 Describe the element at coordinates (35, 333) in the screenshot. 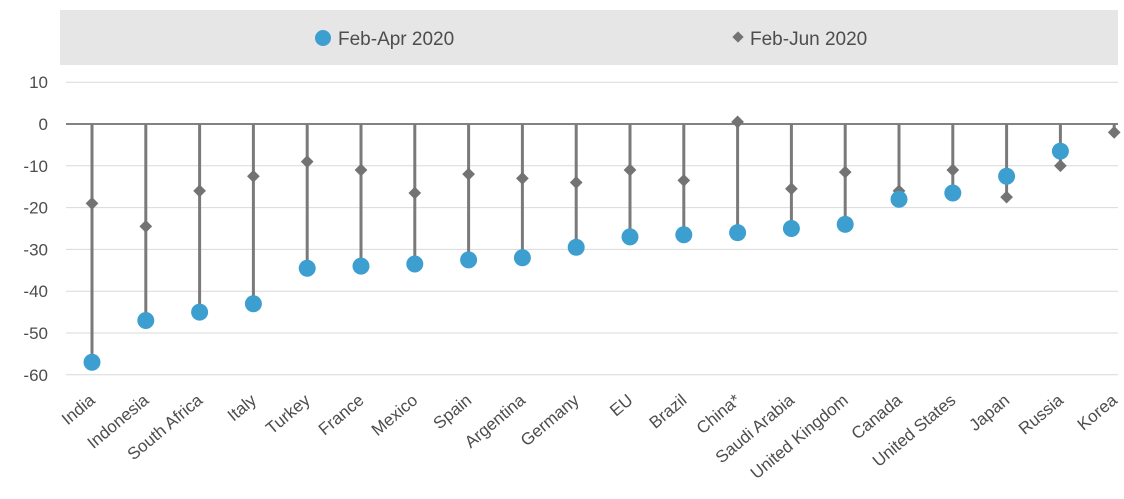

I see `y-tick-label: -50` at that location.